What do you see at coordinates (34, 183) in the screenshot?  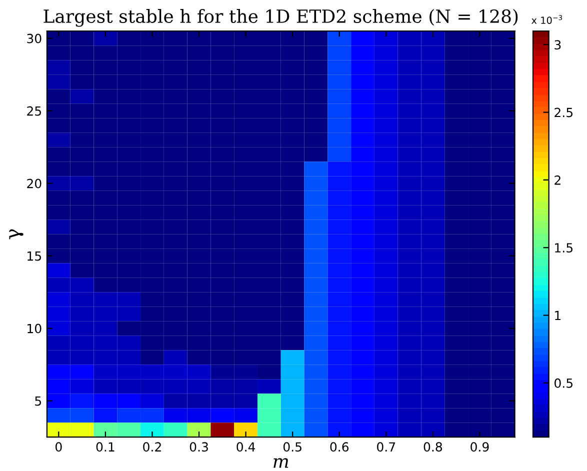 I see `y-tick-label: 20` at bounding box center [34, 183].